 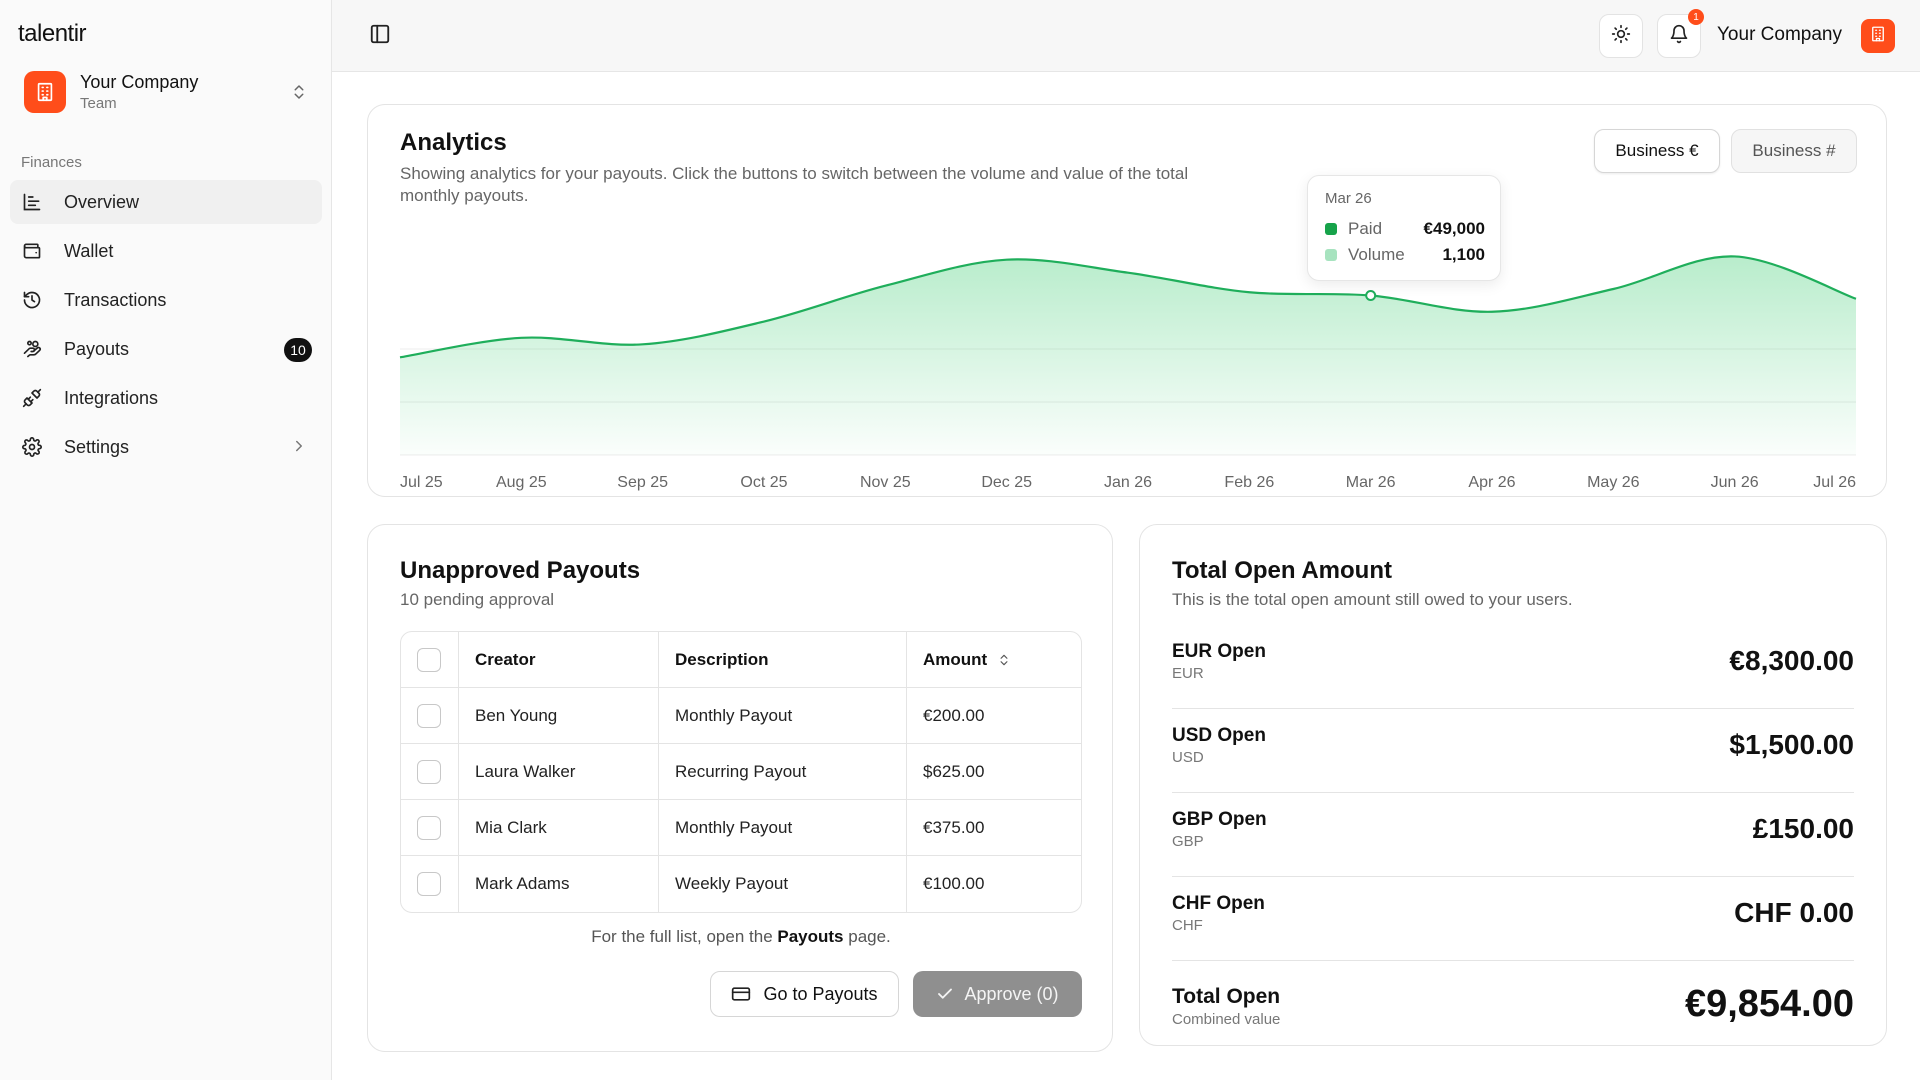 What do you see at coordinates (97, 348) in the screenshot?
I see `sidebar-item-label: Payouts` at bounding box center [97, 348].